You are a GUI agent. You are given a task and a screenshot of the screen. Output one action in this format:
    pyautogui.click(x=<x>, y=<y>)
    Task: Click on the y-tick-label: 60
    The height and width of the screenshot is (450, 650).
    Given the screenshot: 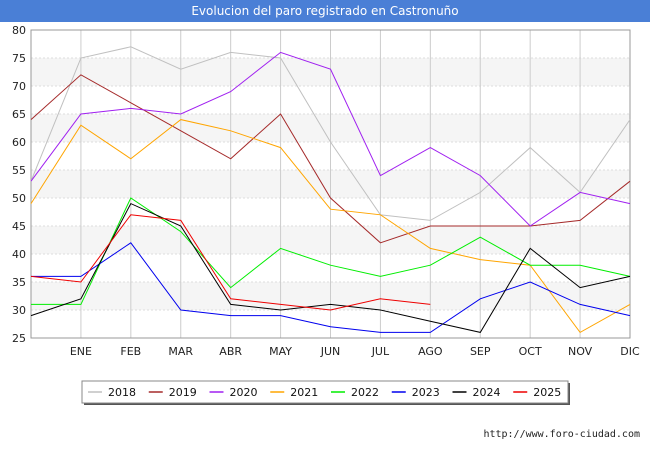 What is the action you would take?
    pyautogui.click(x=19, y=142)
    